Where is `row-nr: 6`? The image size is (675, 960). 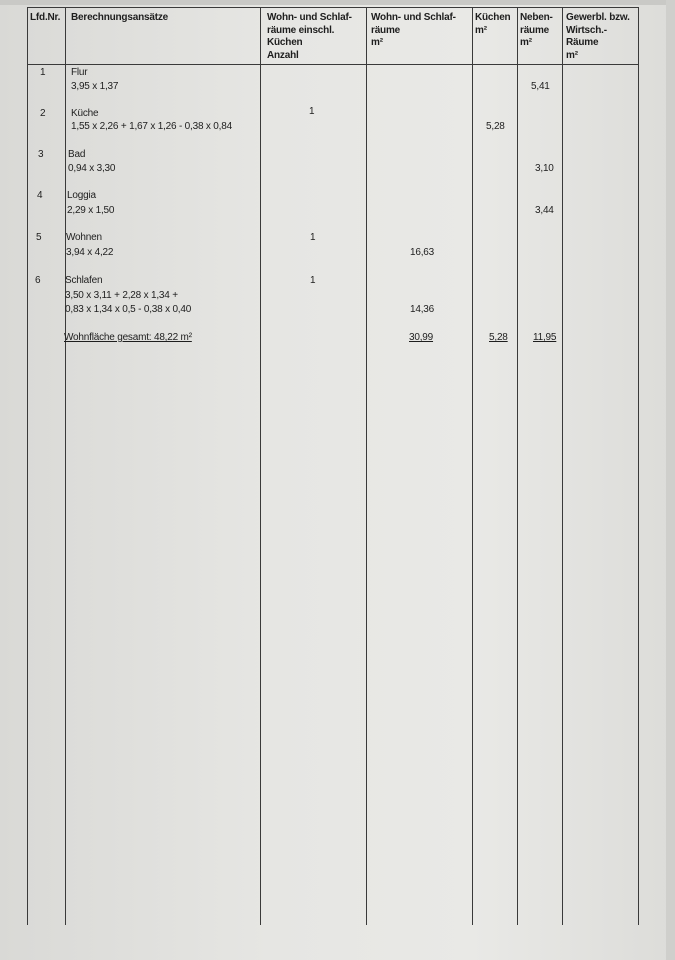 row-nr: 6 is located at coordinates (38, 280).